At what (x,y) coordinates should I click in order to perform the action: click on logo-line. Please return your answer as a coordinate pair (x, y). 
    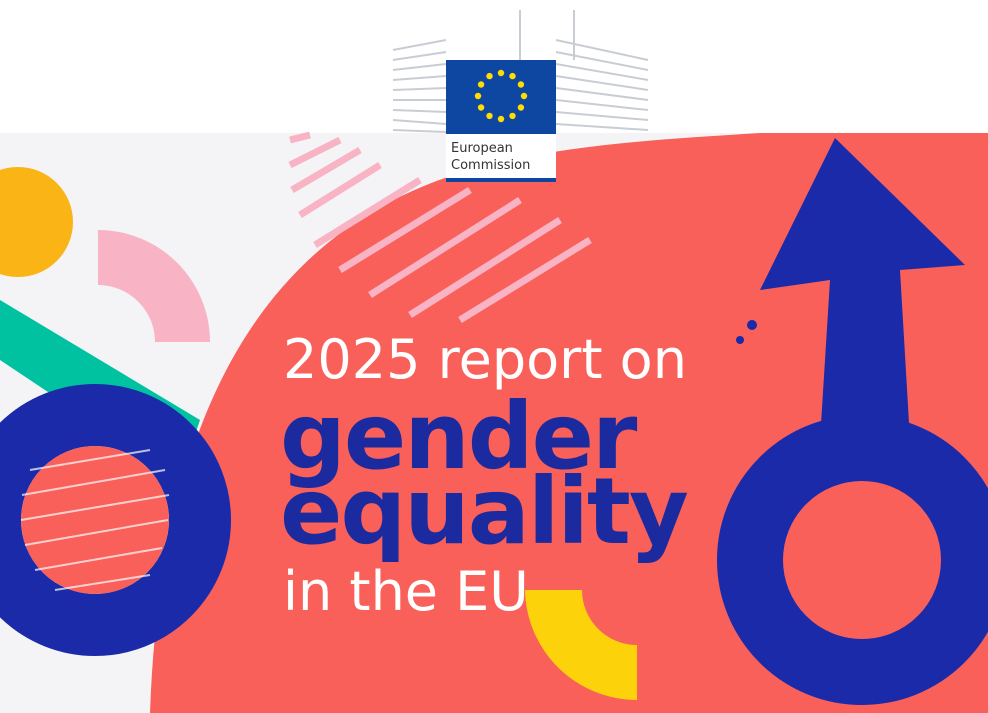
    Looking at the image, I should click on (501, 180).